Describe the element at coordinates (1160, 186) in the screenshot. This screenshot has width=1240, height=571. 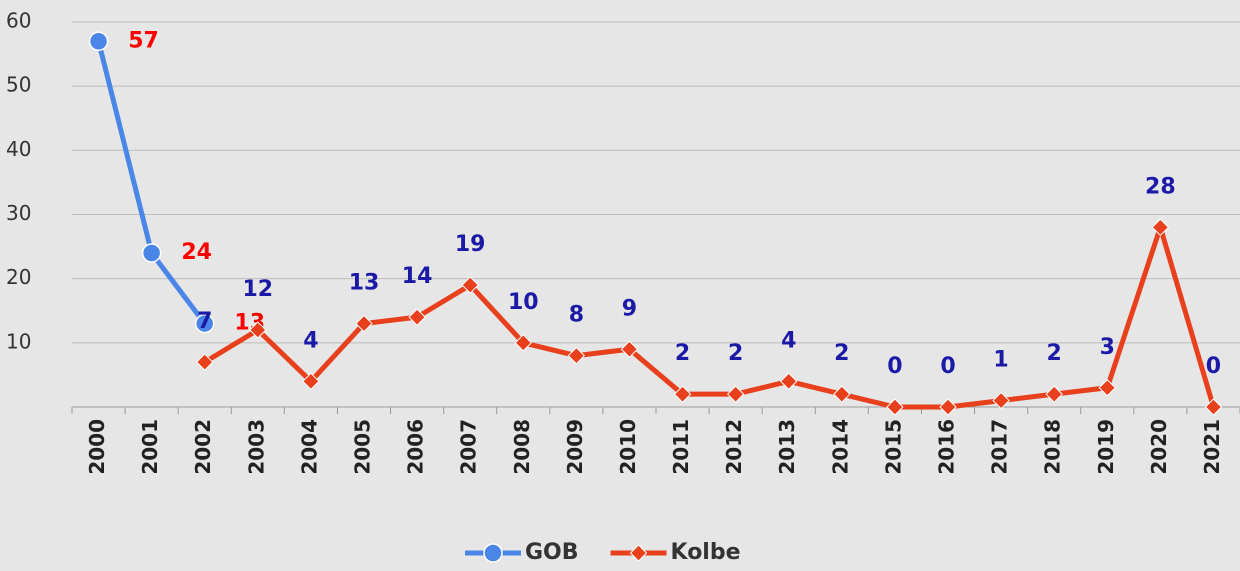
I see `data-label: 28` at that location.